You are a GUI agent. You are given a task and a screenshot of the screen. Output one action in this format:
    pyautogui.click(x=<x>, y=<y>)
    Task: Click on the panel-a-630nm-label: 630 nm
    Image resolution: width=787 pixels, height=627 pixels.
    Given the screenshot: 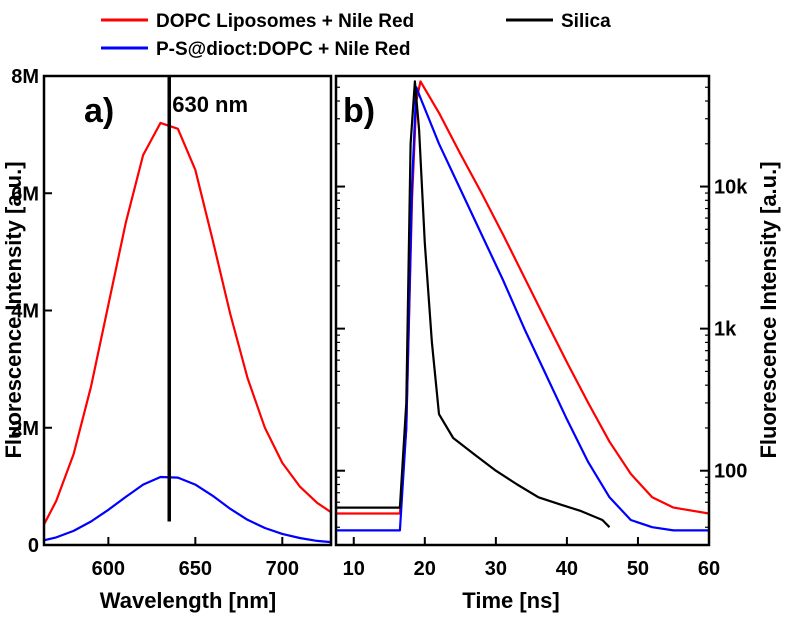 What is the action you would take?
    pyautogui.click(x=210, y=104)
    